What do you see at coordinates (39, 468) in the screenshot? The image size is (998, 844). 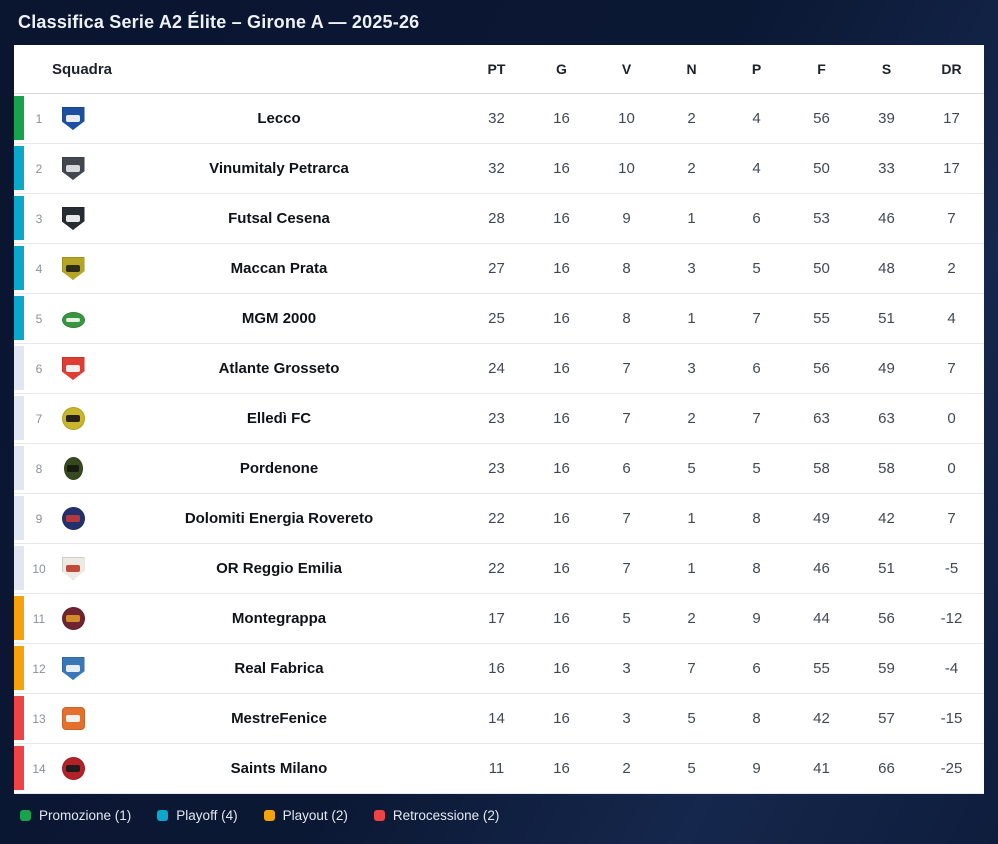 I see `rank-number: 8` at bounding box center [39, 468].